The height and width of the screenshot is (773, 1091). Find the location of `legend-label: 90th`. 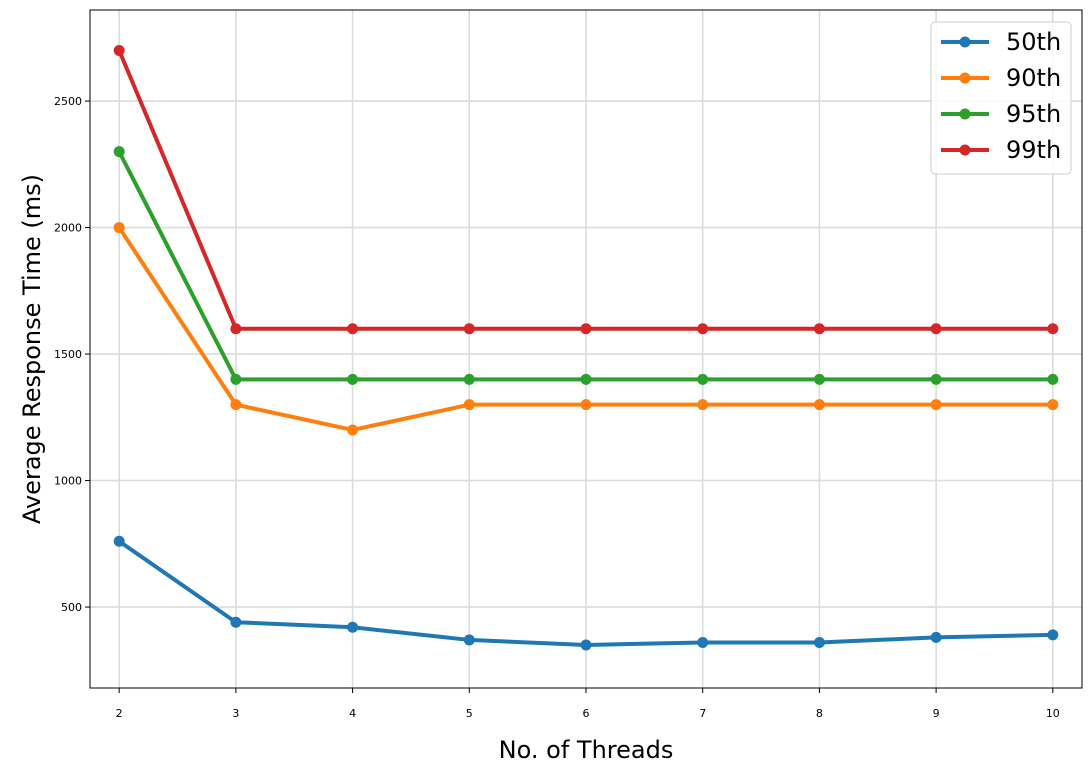

legend-label: 90th is located at coordinates (1033, 78).